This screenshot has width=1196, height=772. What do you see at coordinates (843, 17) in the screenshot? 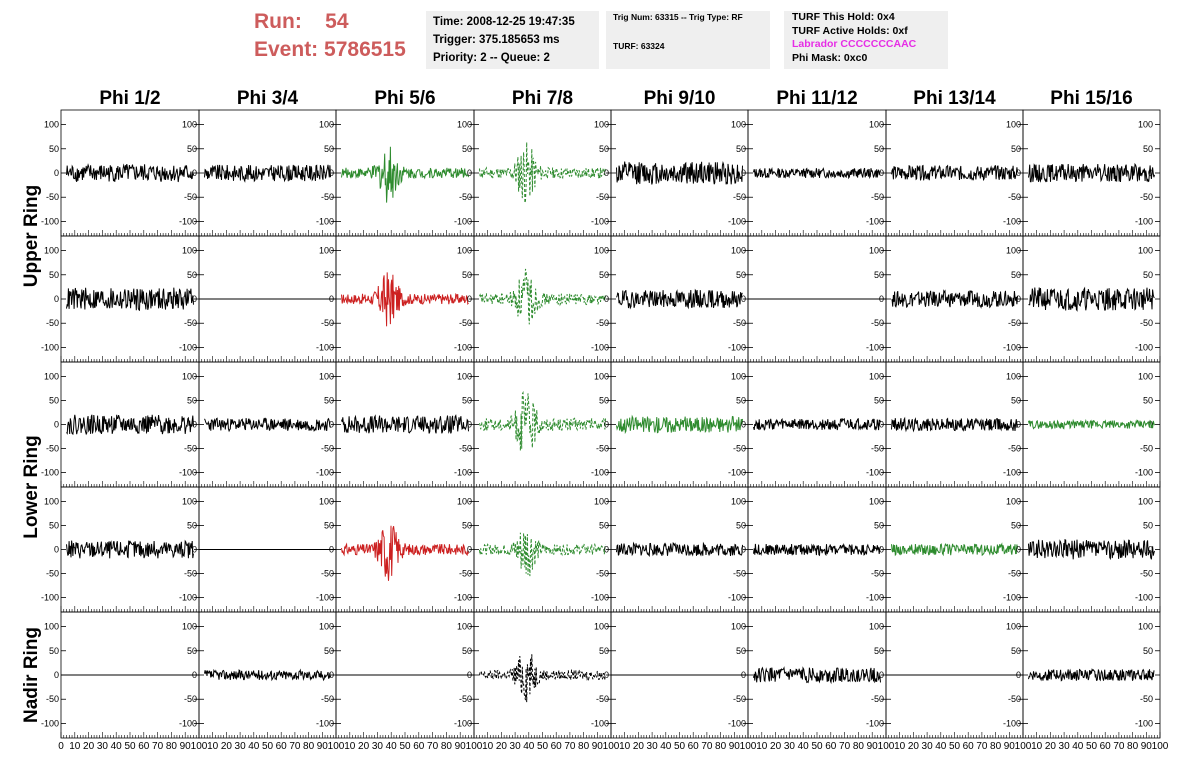
I see `turf-this-hold-text: TURF This Hold: 0x4` at bounding box center [843, 17].